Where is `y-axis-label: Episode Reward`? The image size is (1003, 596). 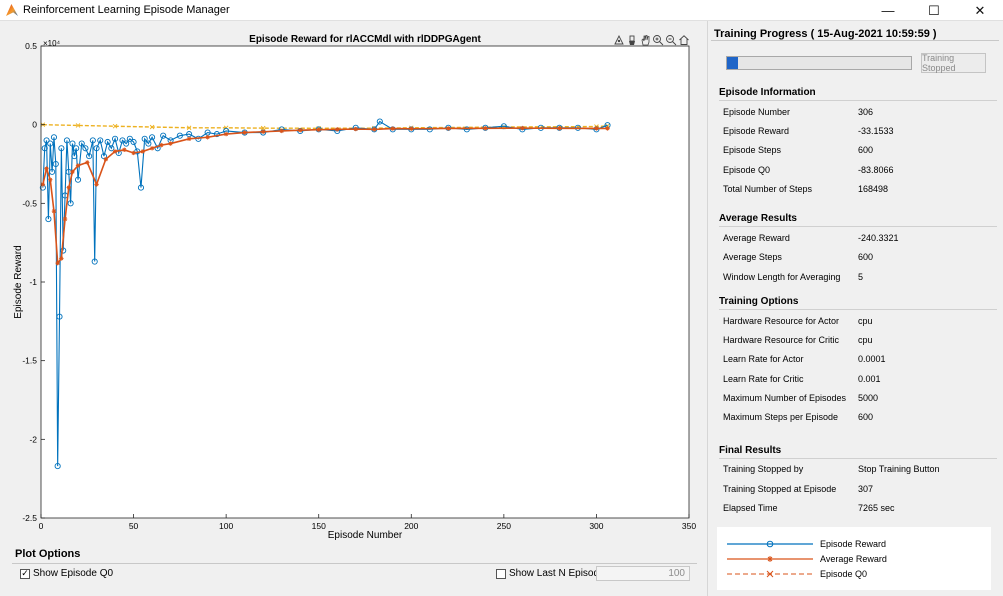 y-axis-label: Episode Reward is located at coordinates (18, 281).